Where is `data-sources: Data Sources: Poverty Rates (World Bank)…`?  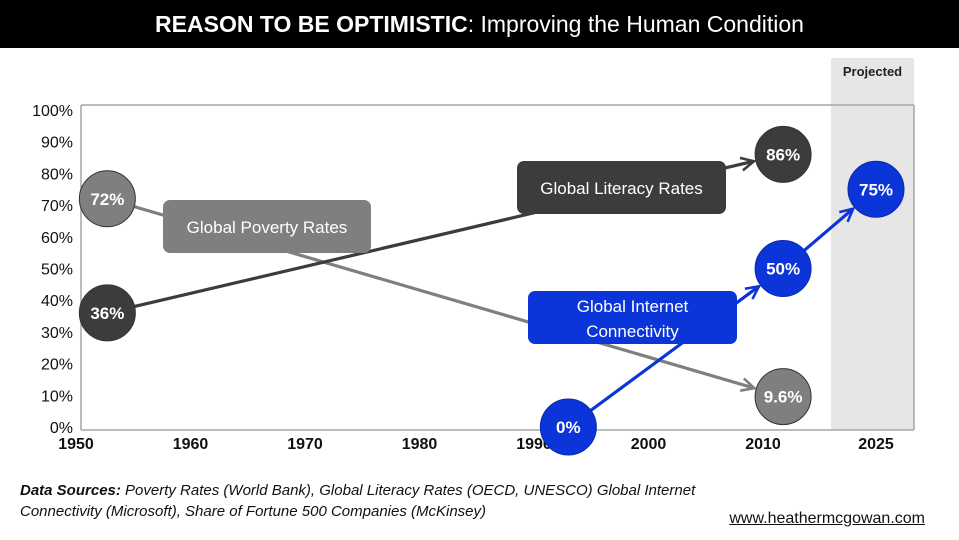 data-sources: Data Sources: Poverty Rates (World Bank)… is located at coordinates (390, 501).